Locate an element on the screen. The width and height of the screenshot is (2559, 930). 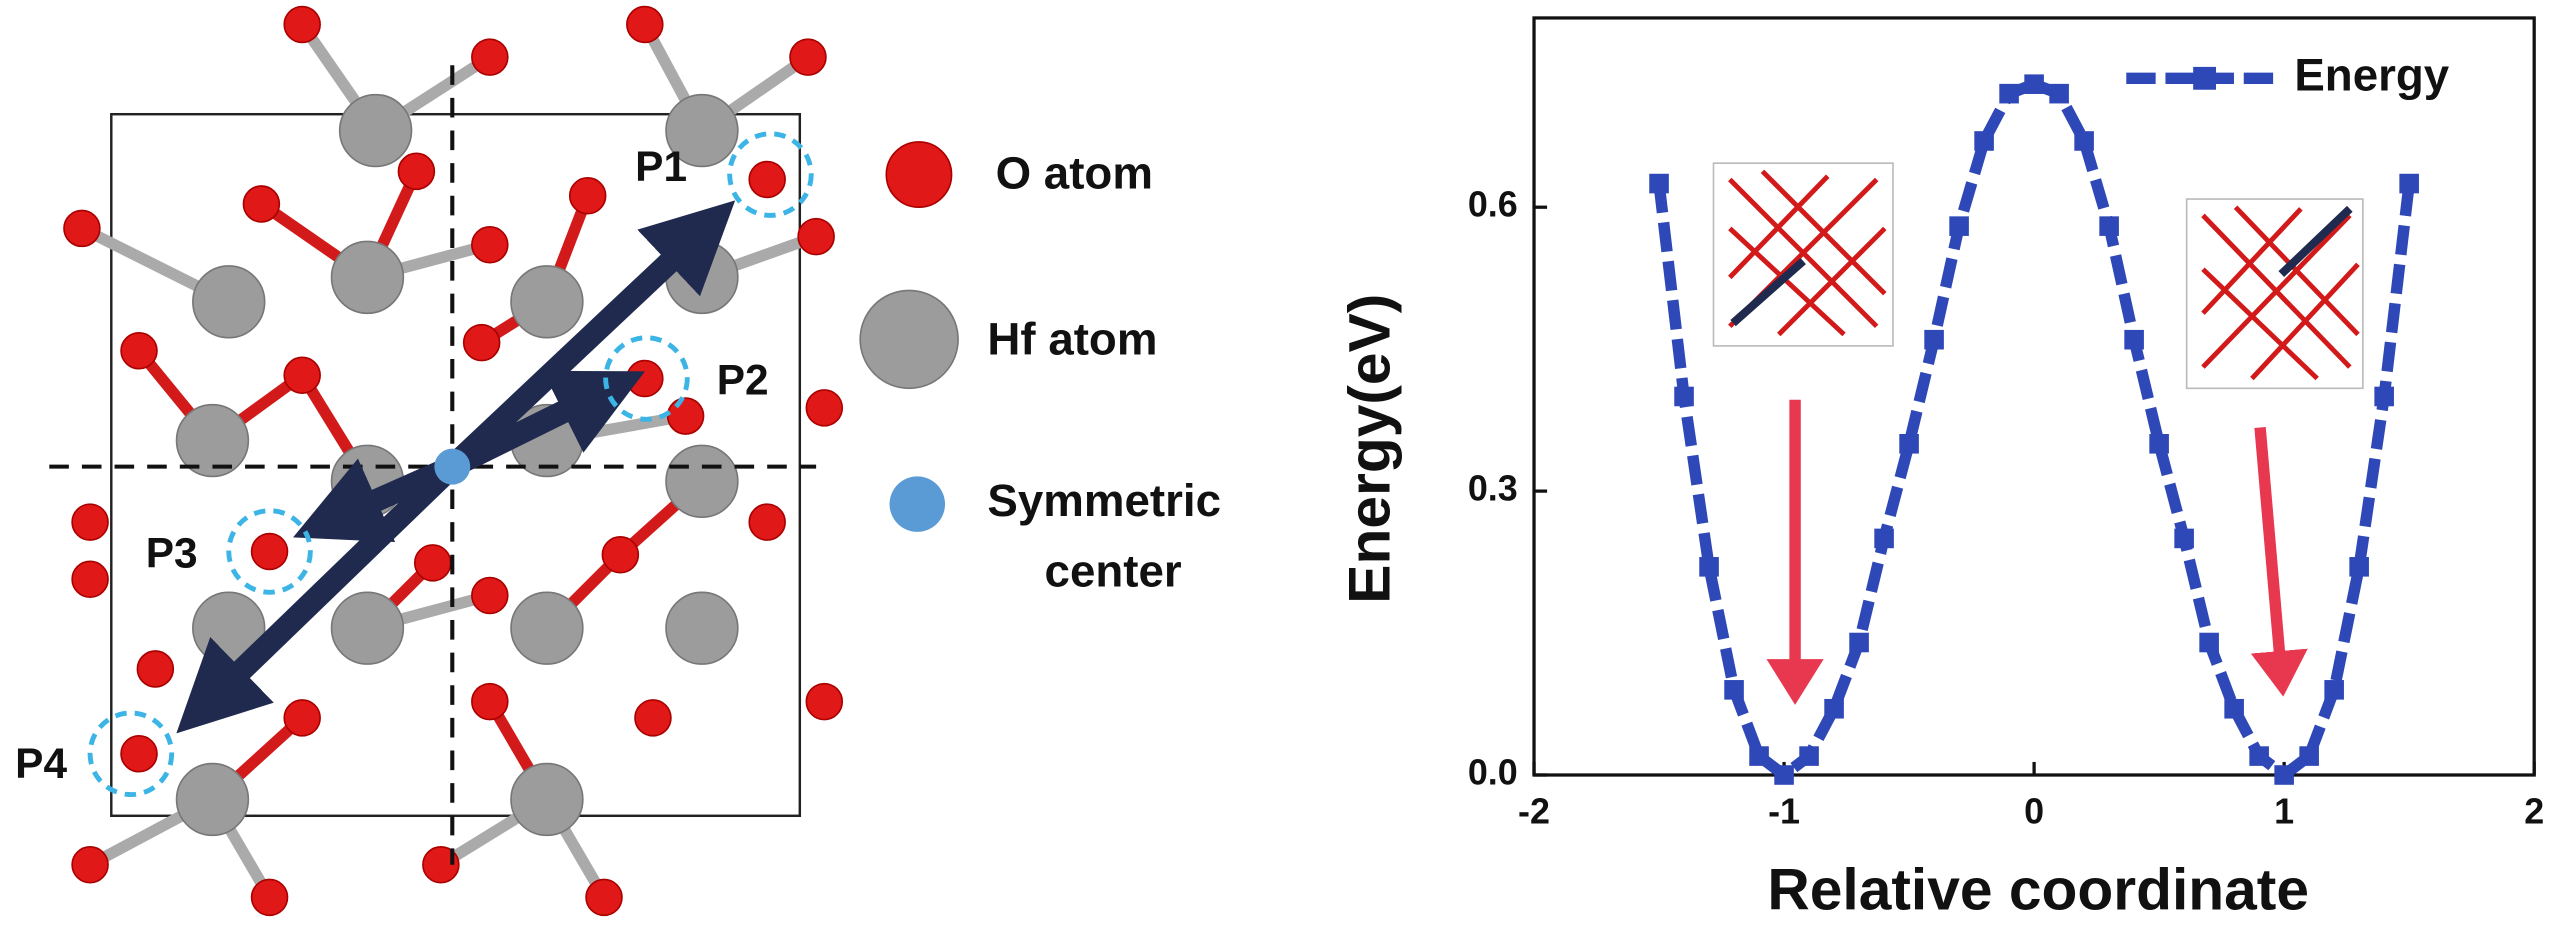
site-label: P1 is located at coordinates (661, 166).